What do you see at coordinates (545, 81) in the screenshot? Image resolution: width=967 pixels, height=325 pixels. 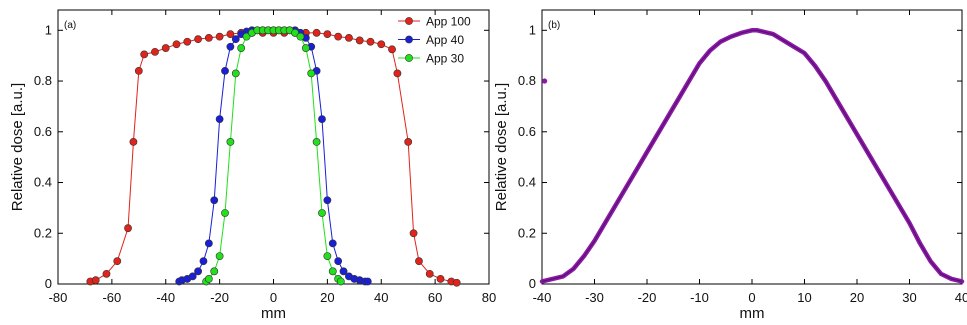 I see `outlier-point` at bounding box center [545, 81].